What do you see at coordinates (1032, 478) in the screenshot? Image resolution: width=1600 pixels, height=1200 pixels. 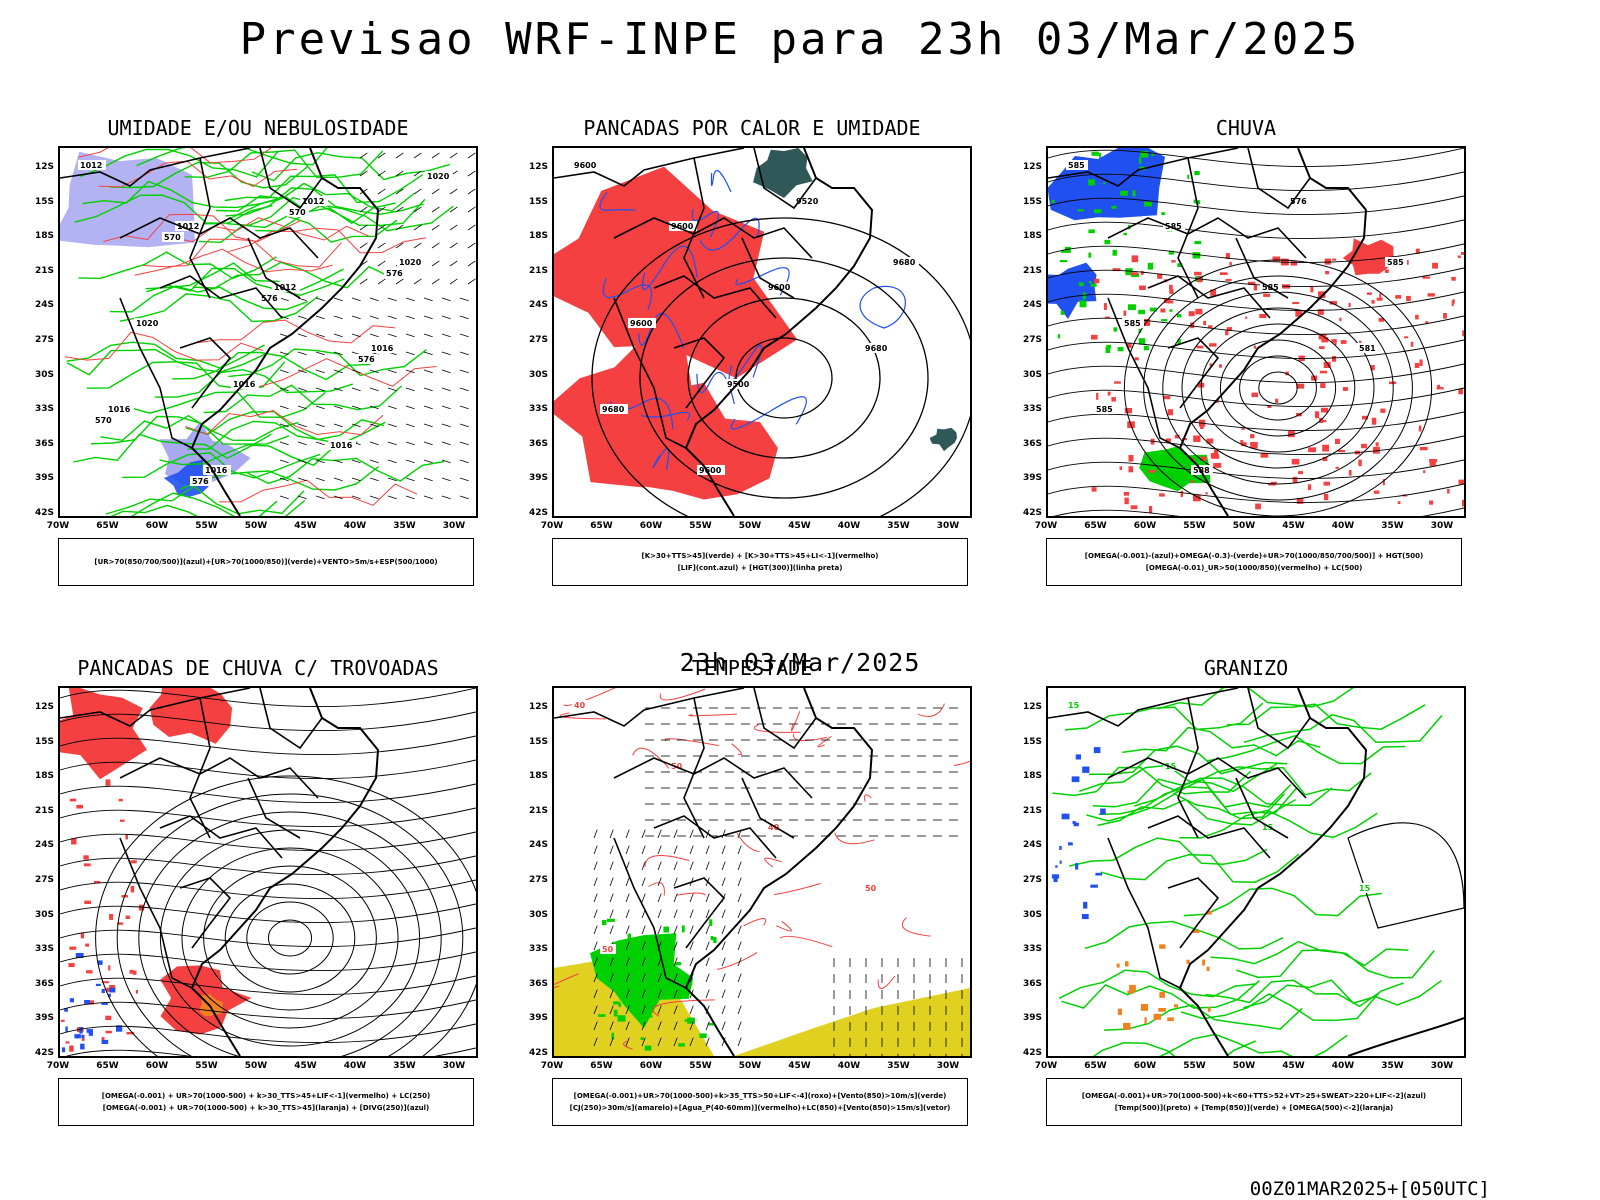 I see `lat-tick-label: 39S` at bounding box center [1032, 478].